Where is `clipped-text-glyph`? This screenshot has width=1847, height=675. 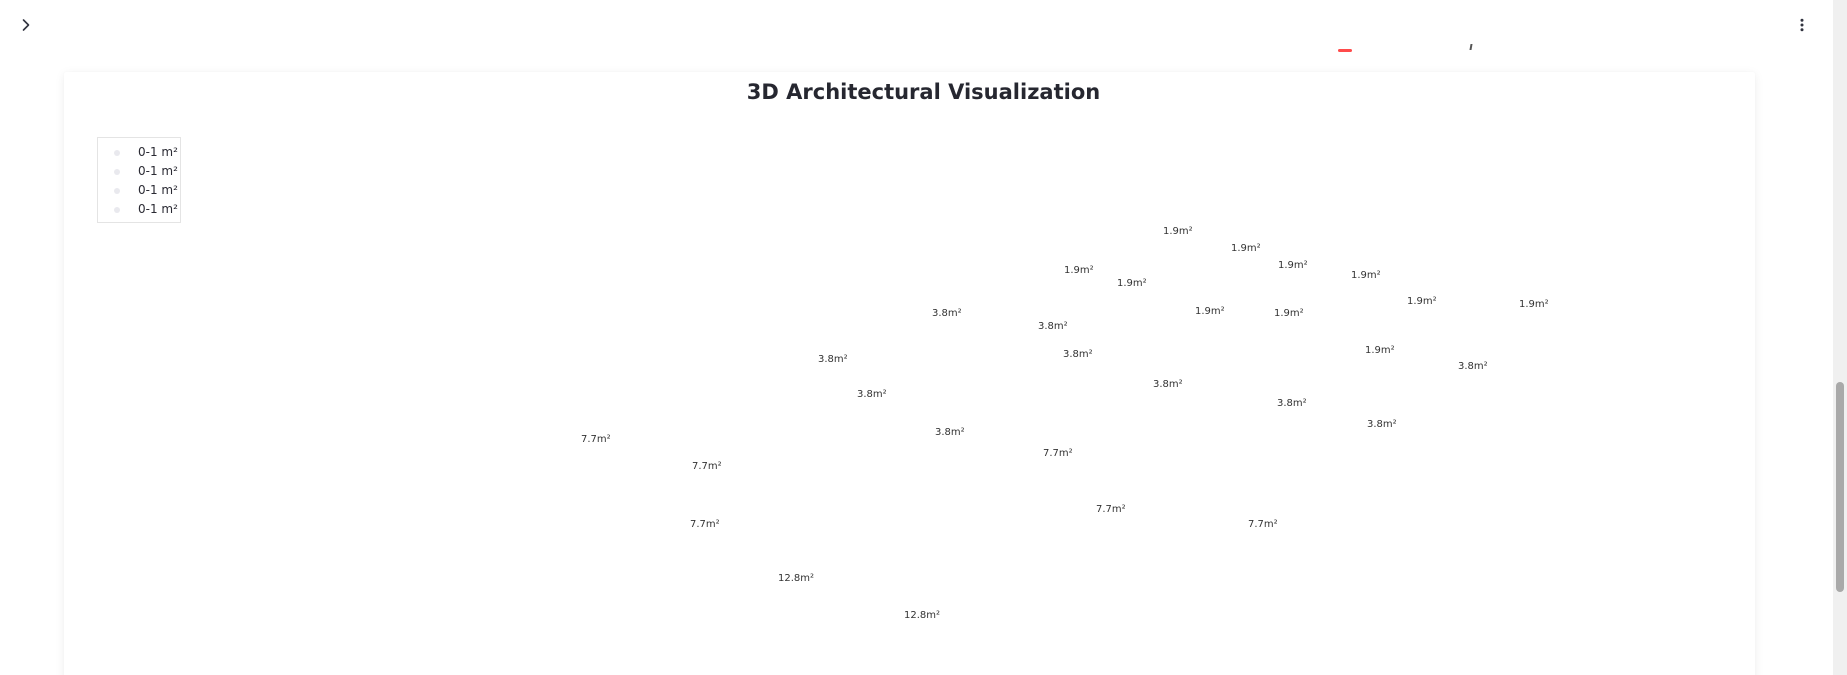 clipped-text-glyph is located at coordinates (1469, 47).